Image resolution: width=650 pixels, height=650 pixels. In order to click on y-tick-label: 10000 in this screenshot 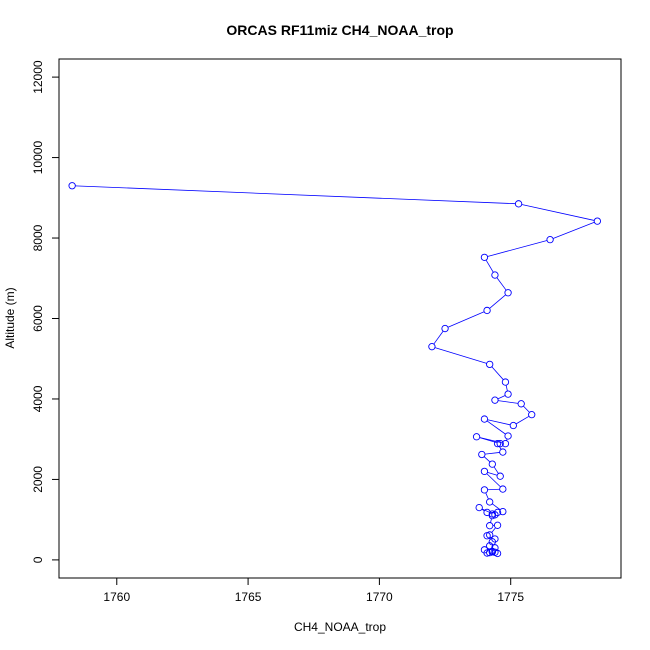, I will do `click(38, 158)`.